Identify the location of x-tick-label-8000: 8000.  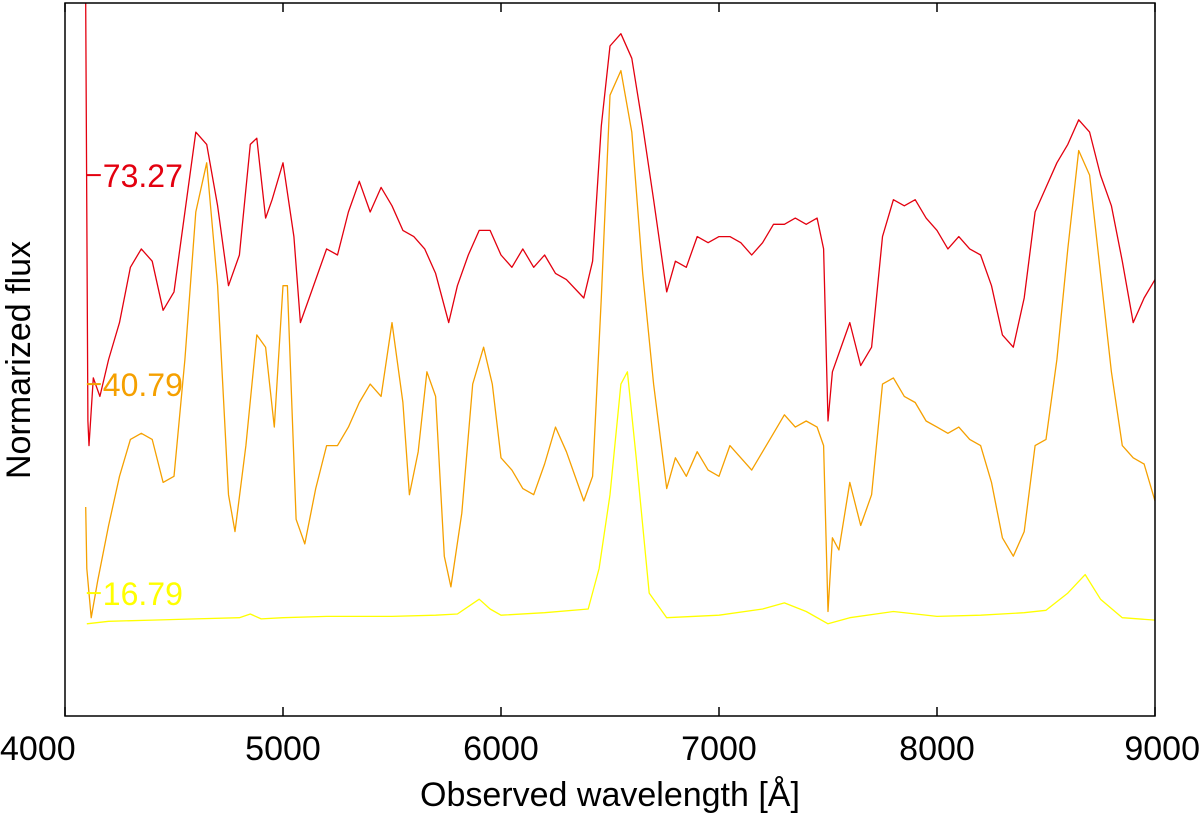
(937, 749).